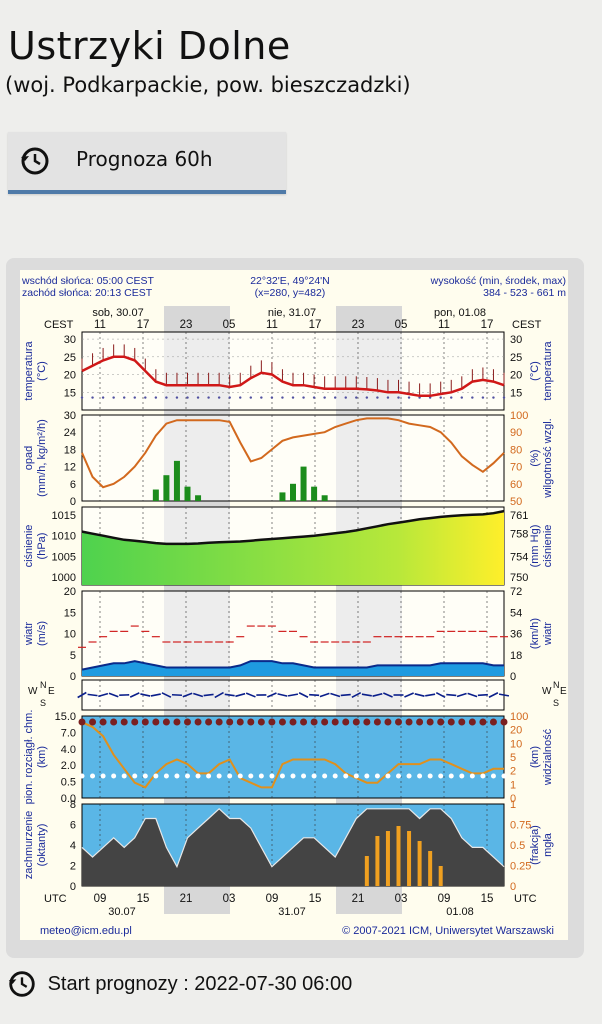  I want to click on page-subtitle: (woj. Podkarpackie, pow. bieszczadzki), so click(208, 85).